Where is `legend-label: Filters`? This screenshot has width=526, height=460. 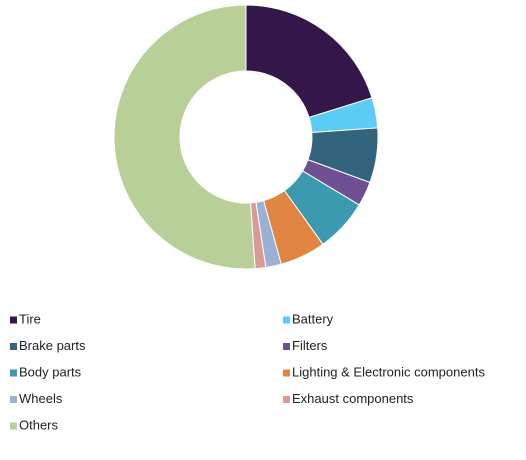 legend-label: Filters is located at coordinates (310, 345).